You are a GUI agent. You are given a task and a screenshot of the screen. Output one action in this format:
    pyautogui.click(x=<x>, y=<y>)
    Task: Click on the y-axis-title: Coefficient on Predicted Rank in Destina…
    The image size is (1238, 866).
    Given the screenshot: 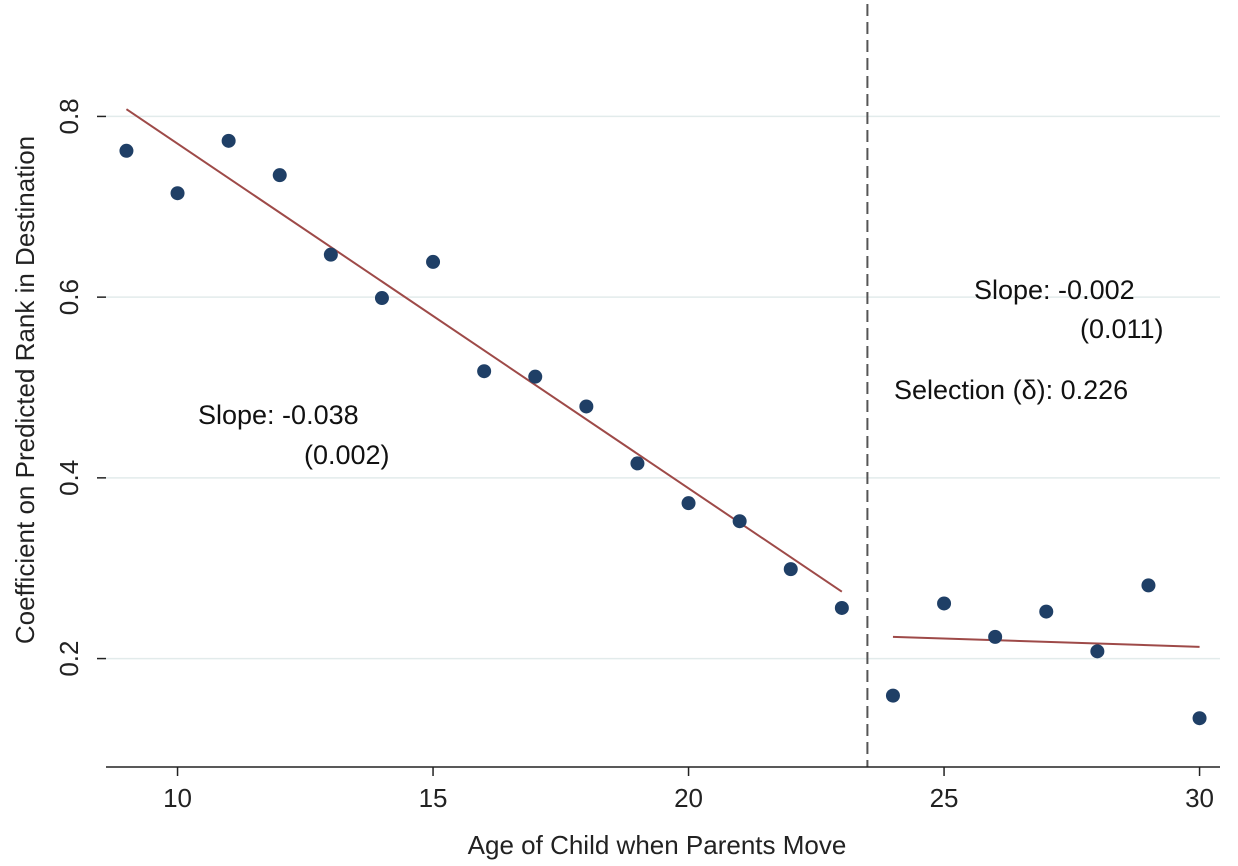 What is the action you would take?
    pyautogui.click(x=25, y=390)
    